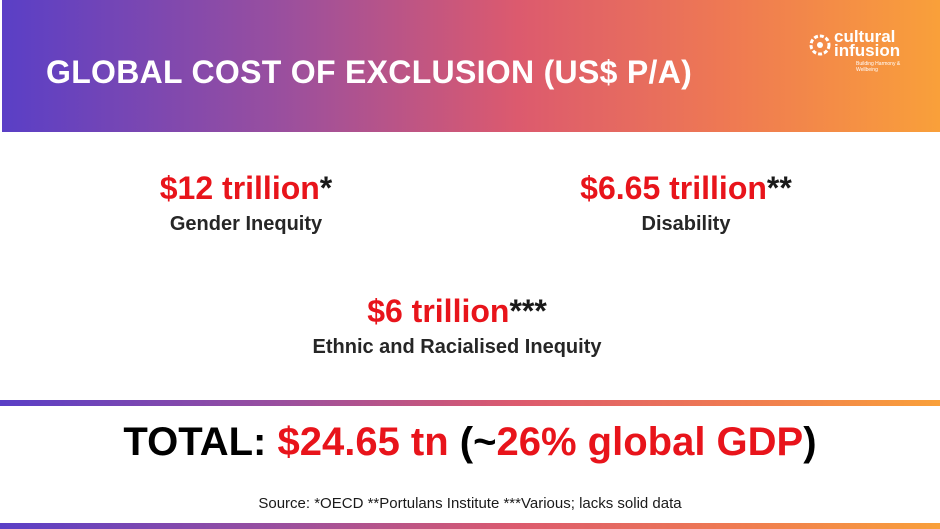 The image size is (940, 529). I want to click on slide-title: GLOBAL COST OF EXCLUSION (US$ P/A), so click(369, 72).